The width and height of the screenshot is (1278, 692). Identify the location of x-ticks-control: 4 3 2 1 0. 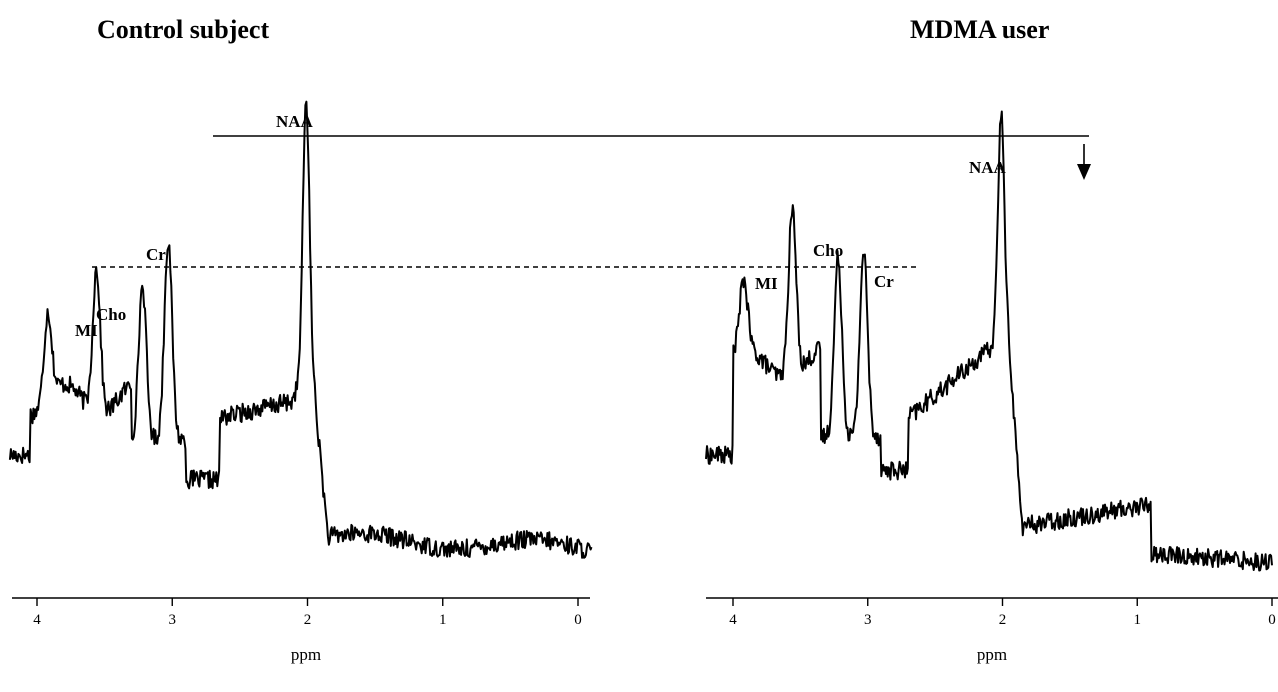
(307, 613).